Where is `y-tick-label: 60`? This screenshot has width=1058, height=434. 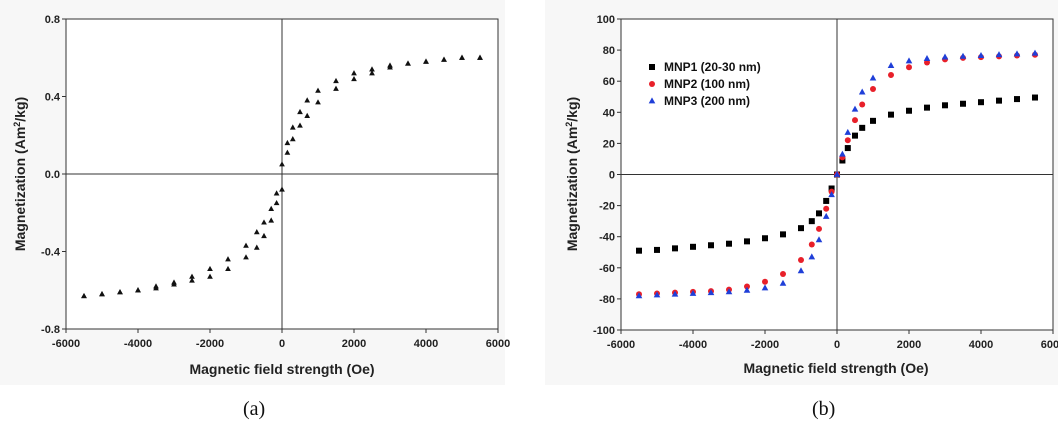 y-tick-label: 60 is located at coordinates (609, 82).